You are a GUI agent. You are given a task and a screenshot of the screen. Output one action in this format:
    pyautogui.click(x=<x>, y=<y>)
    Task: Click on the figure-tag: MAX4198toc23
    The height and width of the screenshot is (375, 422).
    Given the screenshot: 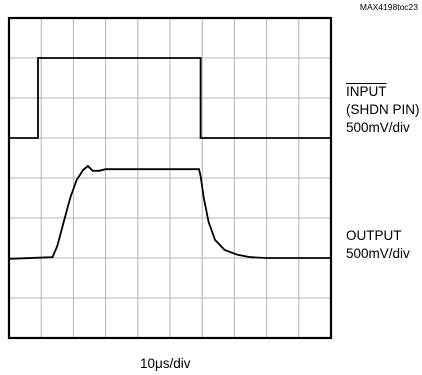 What is the action you would take?
    pyautogui.click(x=388, y=7)
    